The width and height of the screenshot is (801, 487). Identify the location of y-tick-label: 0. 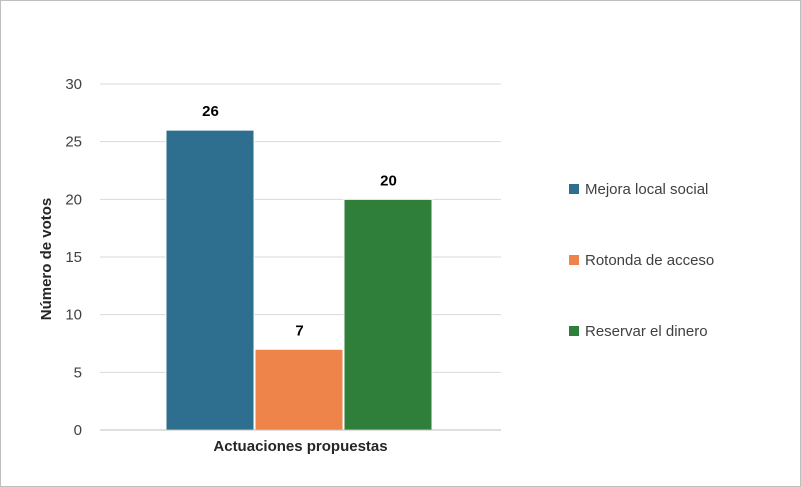
(78, 430).